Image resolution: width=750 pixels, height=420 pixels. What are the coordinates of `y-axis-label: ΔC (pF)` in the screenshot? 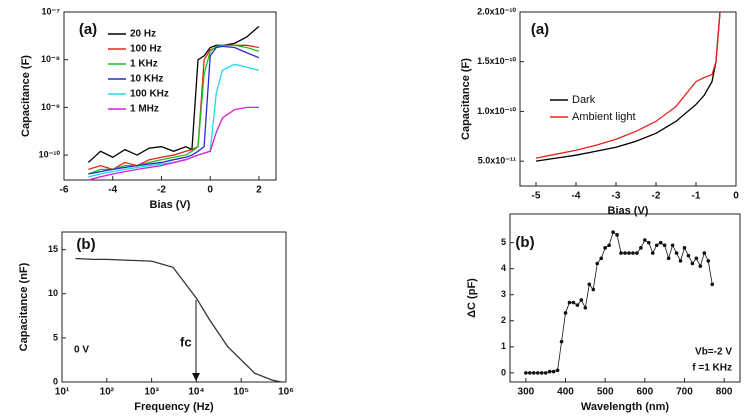 It's located at (472, 298).